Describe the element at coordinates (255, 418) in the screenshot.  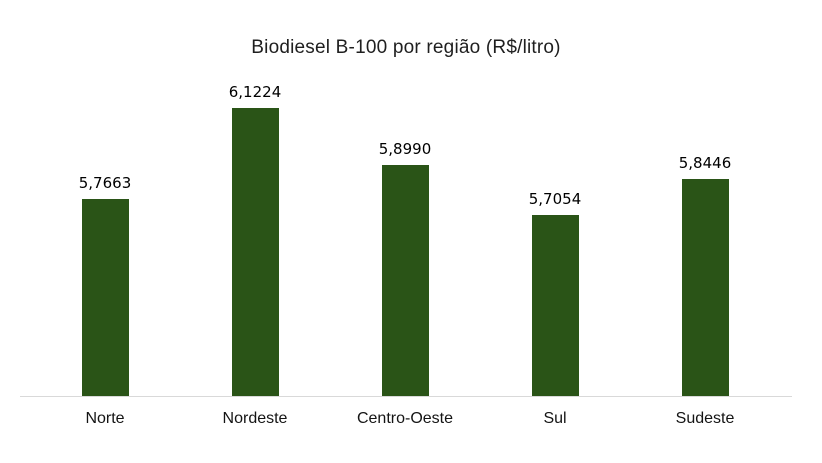
I see `category-label-nordeste: Nordeste` at that location.